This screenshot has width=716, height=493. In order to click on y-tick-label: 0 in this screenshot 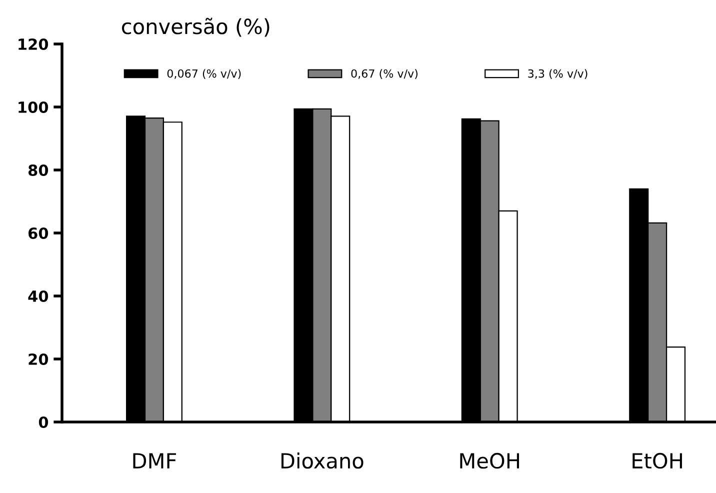, I will do `click(43, 422)`.